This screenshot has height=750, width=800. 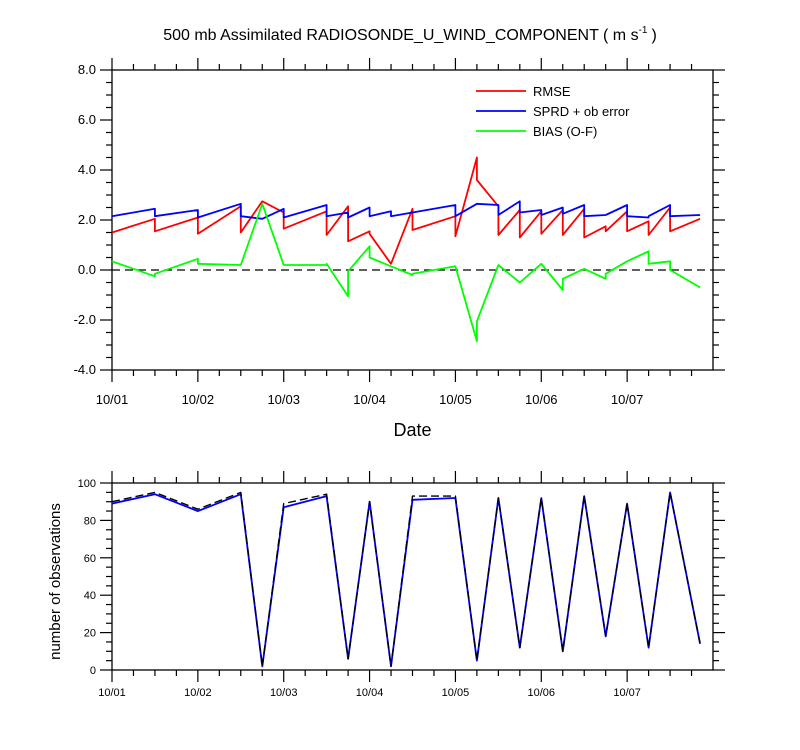 What do you see at coordinates (112, 693) in the screenshot?
I see `bottom-x-tick-label: 10/01` at bounding box center [112, 693].